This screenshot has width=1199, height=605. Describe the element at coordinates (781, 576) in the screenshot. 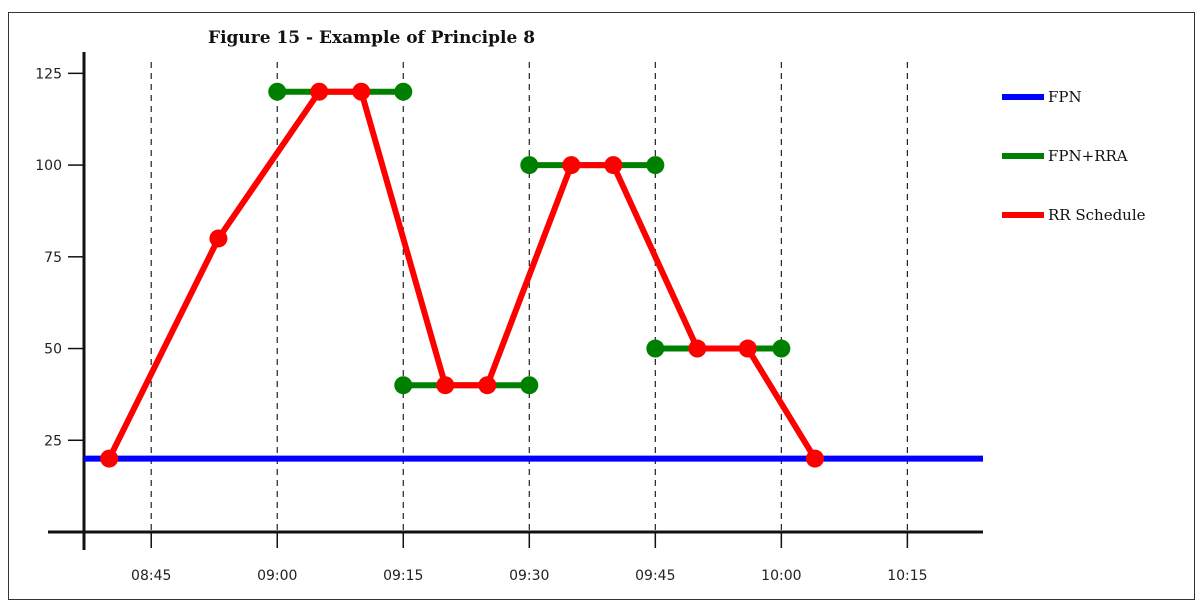

I see `x-tick-label: 10:00` at that location.